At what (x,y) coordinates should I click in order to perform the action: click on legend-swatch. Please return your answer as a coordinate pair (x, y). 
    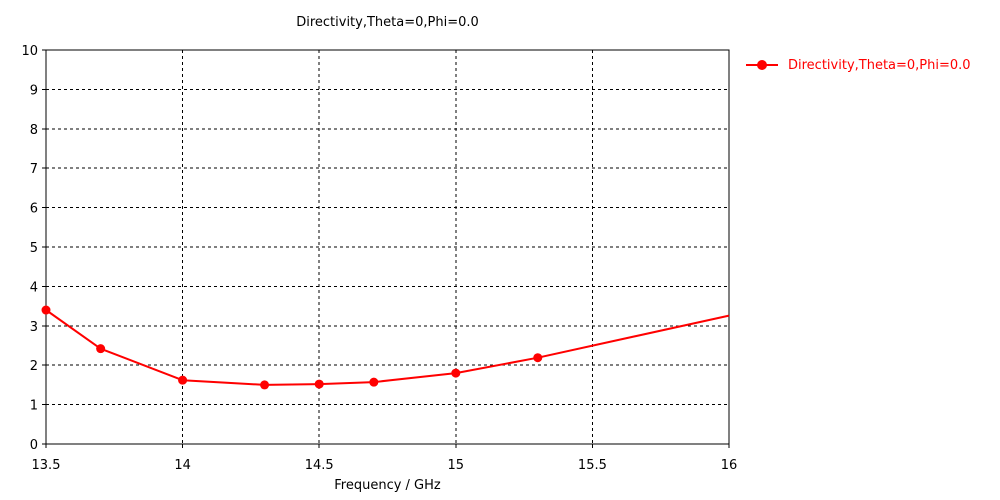
    Looking at the image, I should click on (762, 65).